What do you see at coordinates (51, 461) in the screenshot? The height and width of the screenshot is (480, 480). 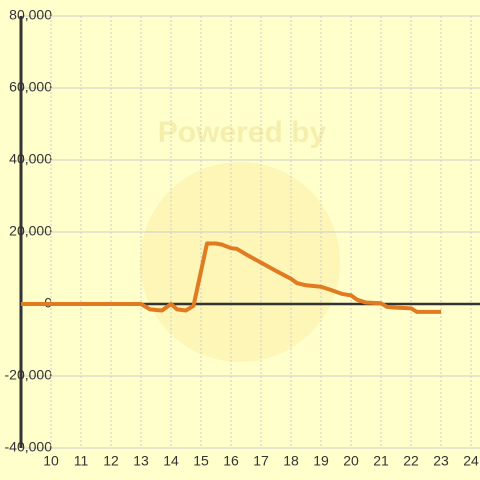 I see `x-tick-label: 10` at bounding box center [51, 461].